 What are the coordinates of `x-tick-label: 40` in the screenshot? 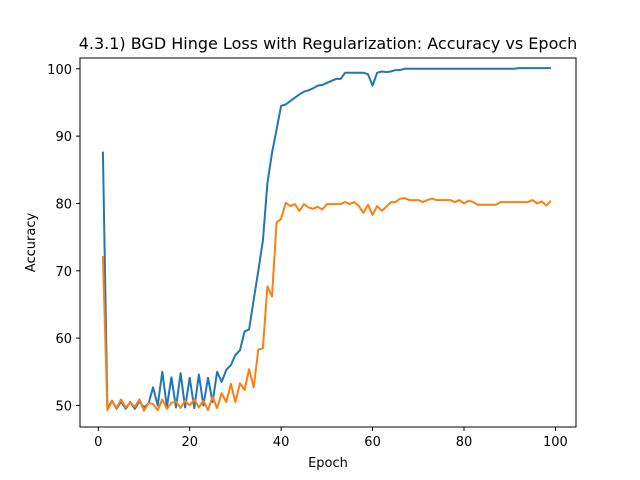 It's located at (281, 442).